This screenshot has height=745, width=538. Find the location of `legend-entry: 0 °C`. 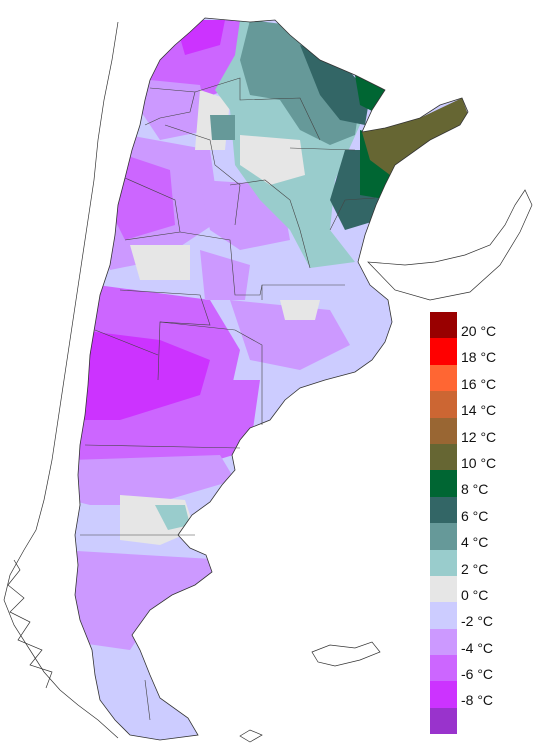

legend-entry: 0 °C is located at coordinates (480, 589).